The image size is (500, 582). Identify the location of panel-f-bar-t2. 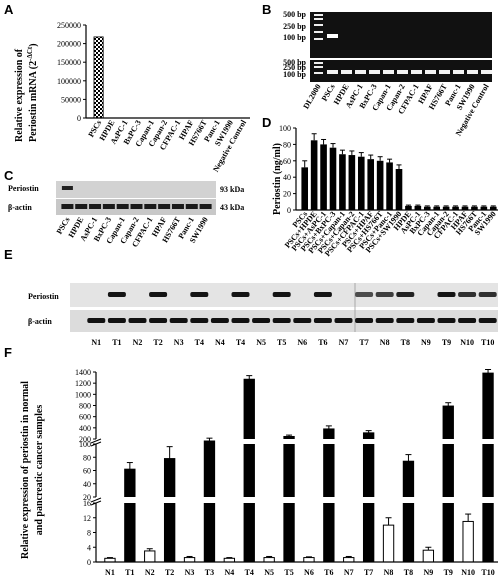
(169, 510).